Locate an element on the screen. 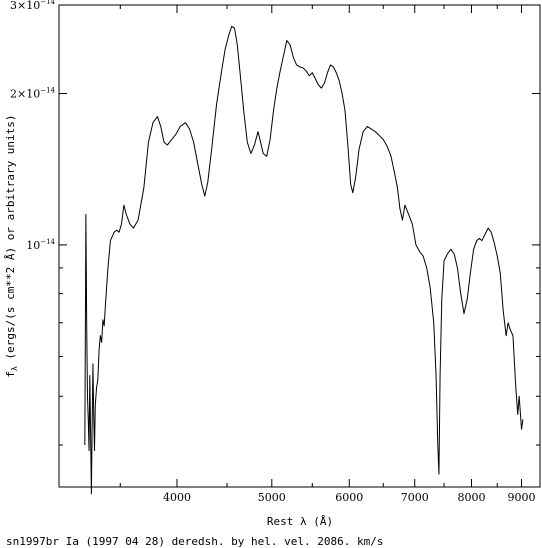 The height and width of the screenshot is (548, 542). x-axis-label: Rest λ (Å) is located at coordinates (300, 521).